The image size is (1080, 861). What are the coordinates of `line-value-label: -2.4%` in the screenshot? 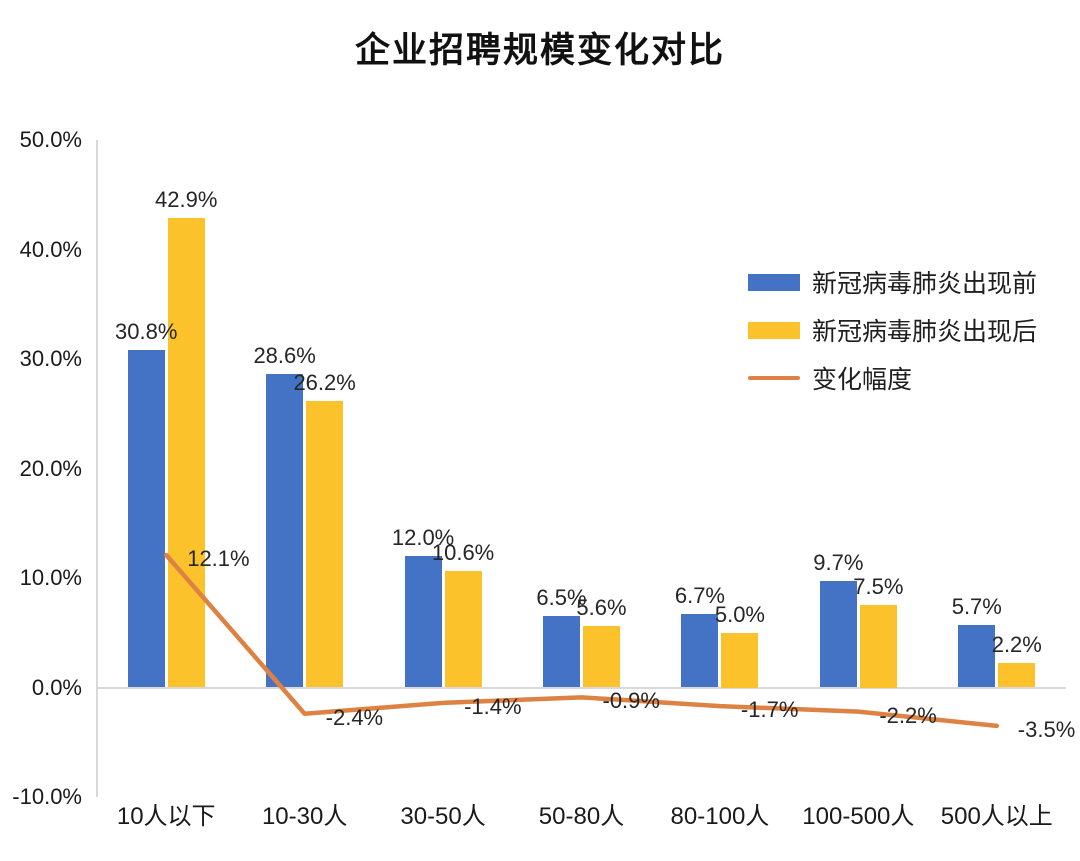 It's located at (354, 717).